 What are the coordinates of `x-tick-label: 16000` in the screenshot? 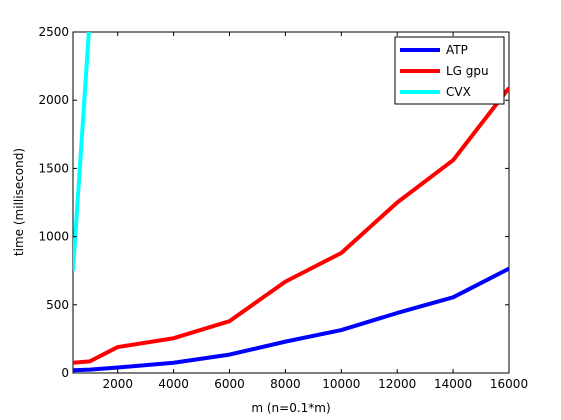 It's located at (509, 384).